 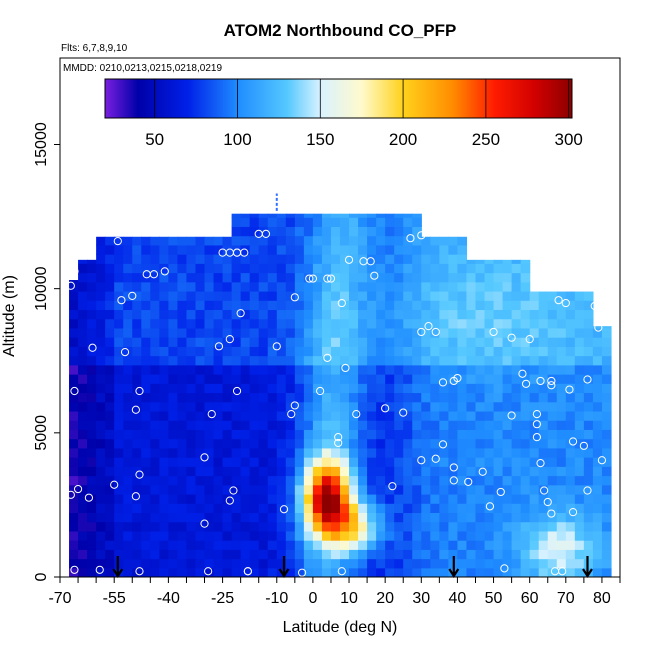 What do you see at coordinates (41, 433) in the screenshot?
I see `y-tick-label: 5000` at bounding box center [41, 433].